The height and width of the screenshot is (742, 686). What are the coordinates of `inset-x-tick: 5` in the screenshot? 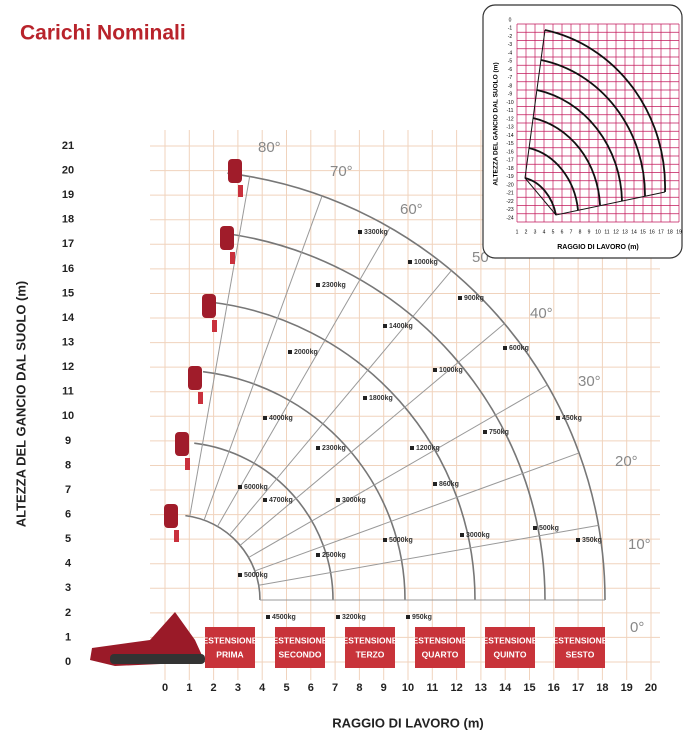 It's located at (553, 232).